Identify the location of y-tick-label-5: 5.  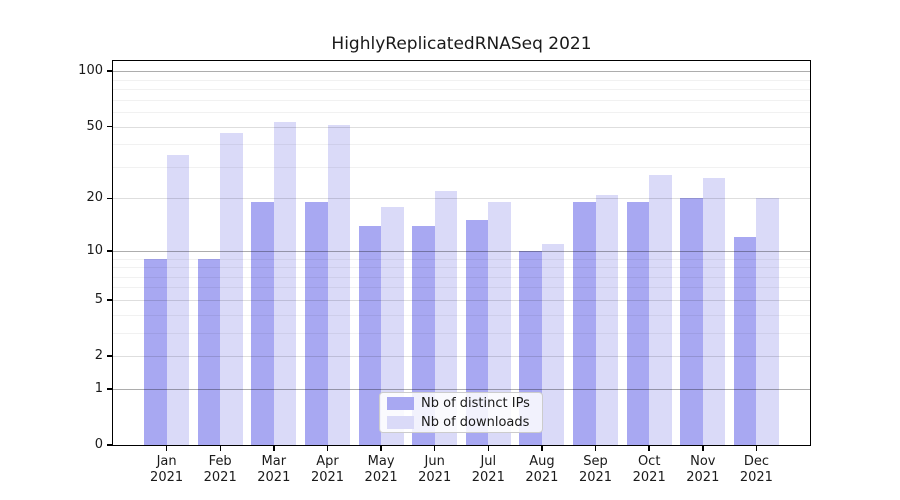
(98, 299).